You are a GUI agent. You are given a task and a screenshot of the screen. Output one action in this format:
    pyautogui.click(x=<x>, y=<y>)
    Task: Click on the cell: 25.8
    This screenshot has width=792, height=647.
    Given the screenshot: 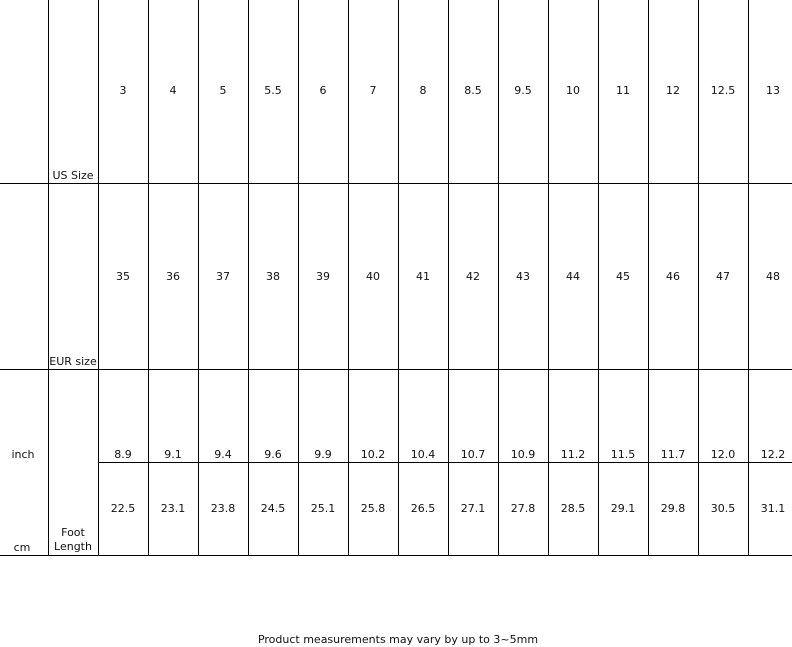 What is the action you would take?
    pyautogui.click(x=373, y=508)
    